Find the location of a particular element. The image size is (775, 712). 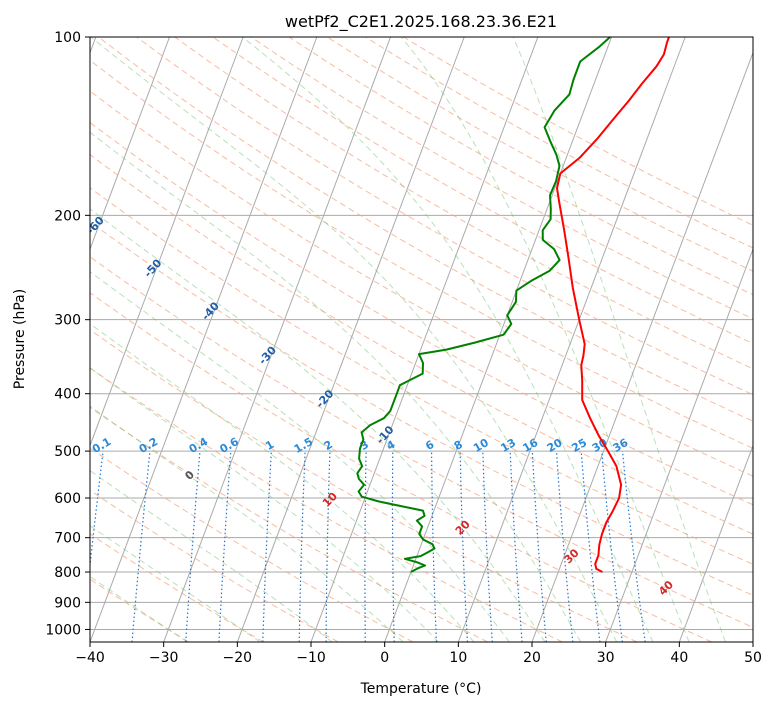

x-tick-label: −10 is located at coordinates (311, 658).